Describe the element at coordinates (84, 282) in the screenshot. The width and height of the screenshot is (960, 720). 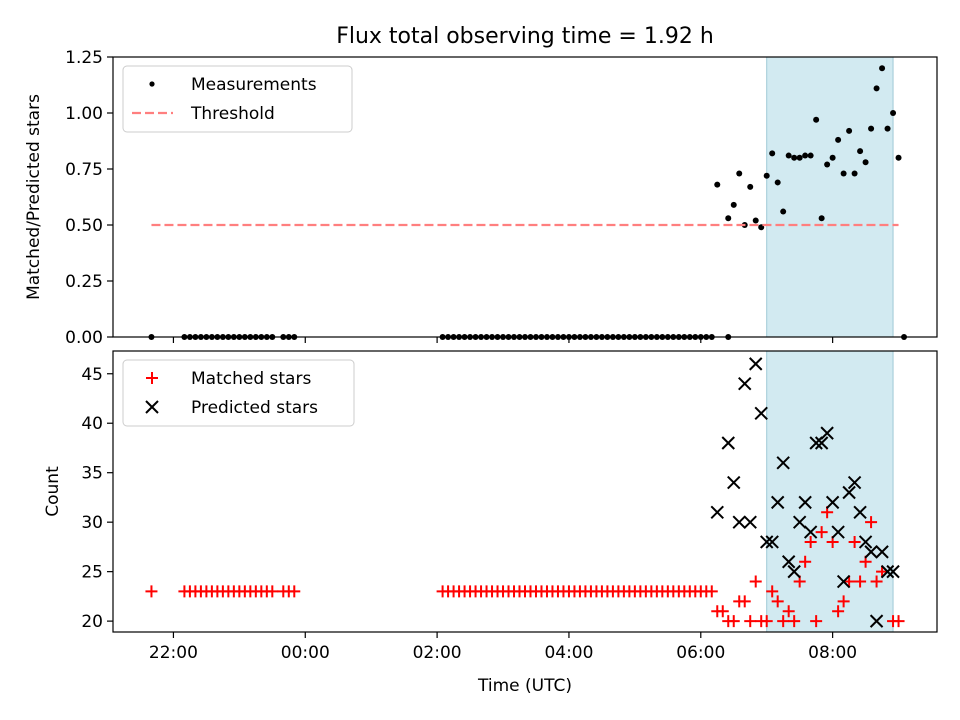
I see `y-tick-label: 0.25` at that location.